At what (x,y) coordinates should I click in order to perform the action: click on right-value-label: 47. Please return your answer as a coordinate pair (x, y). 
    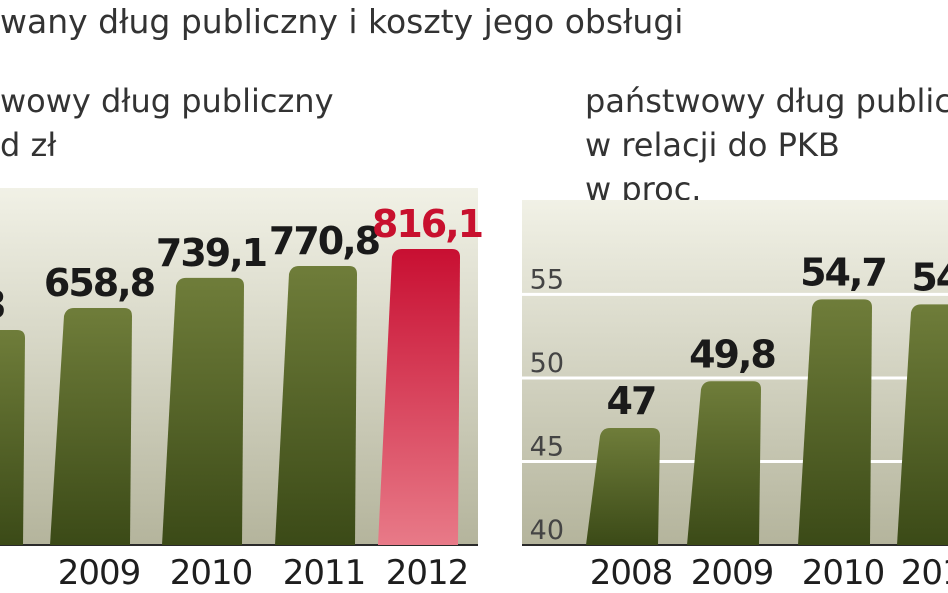
    Looking at the image, I should click on (631, 401).